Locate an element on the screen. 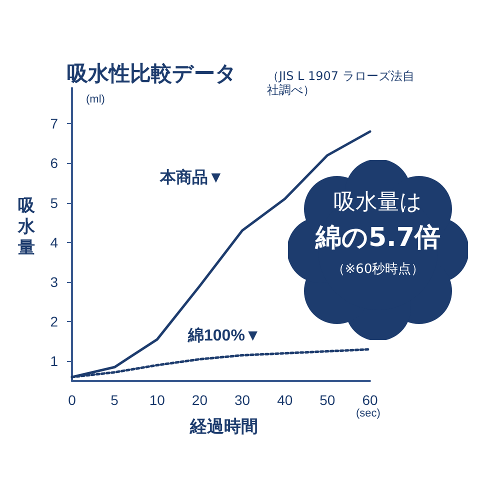 This screenshot has width=480, height=480. x-tick-label: 30 is located at coordinates (242, 400).